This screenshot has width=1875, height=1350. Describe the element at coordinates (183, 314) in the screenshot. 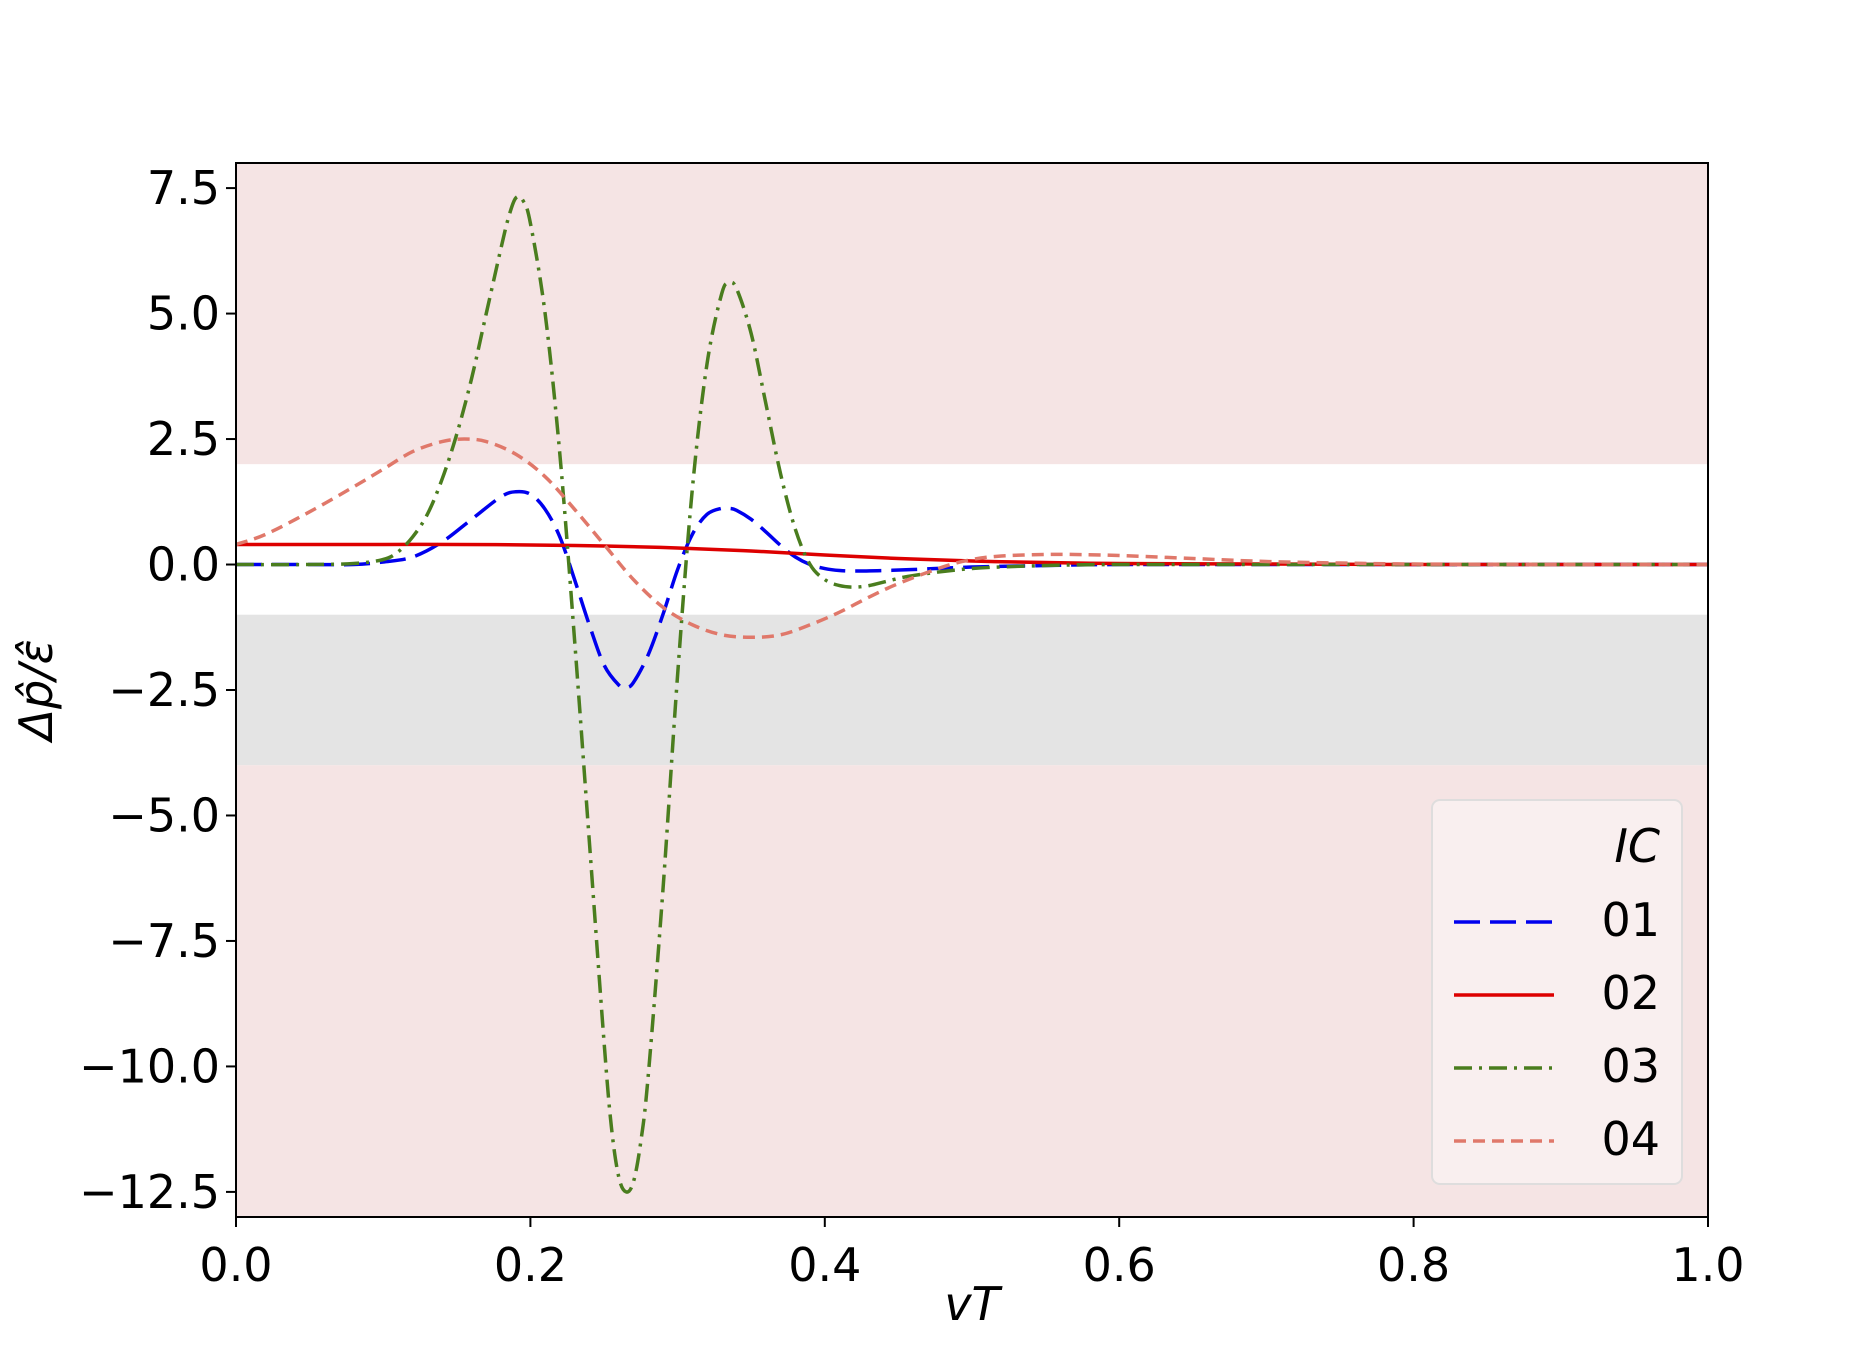

I see `y-tick-label: 5.0` at that location.